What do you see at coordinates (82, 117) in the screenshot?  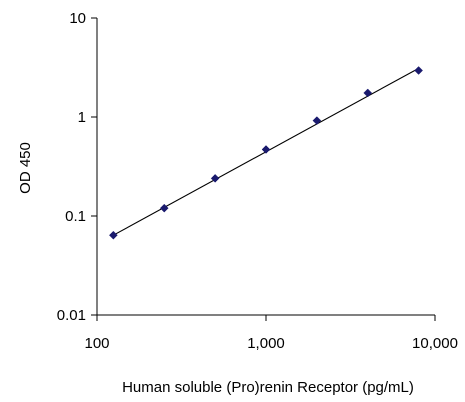 I see `y-tick-label: 1` at bounding box center [82, 117].